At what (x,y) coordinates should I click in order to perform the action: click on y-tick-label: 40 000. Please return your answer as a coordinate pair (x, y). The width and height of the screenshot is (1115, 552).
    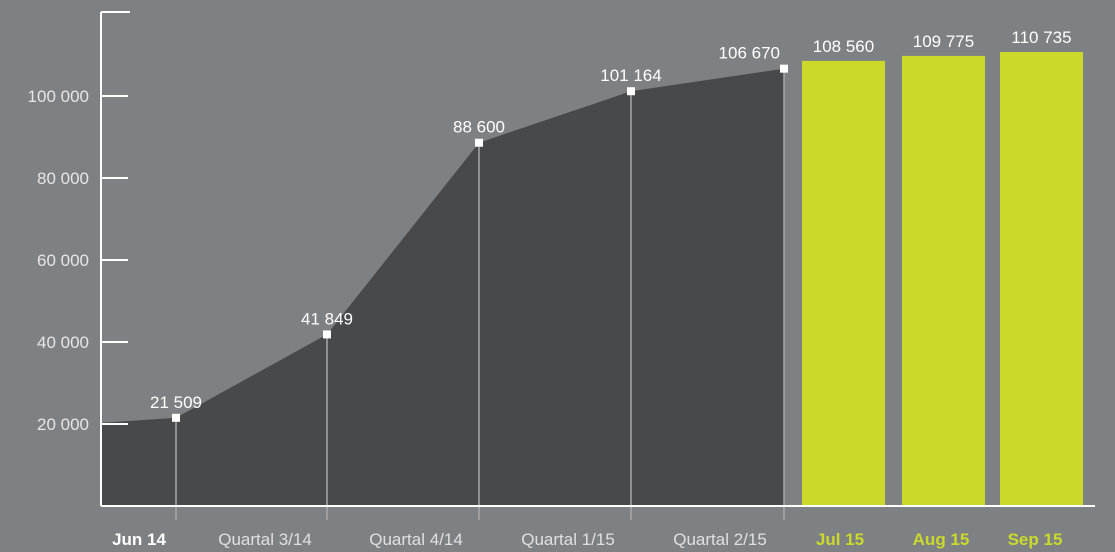
    Looking at the image, I should click on (63, 342).